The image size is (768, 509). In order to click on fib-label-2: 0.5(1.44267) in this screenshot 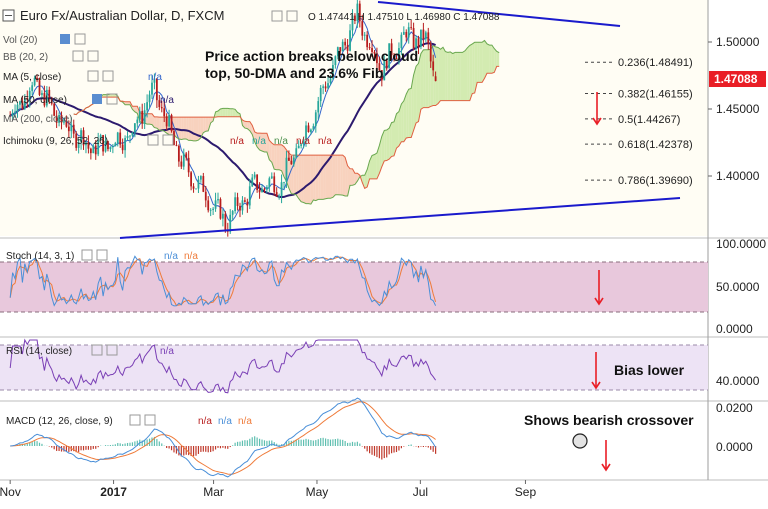, I will do `click(649, 120)`.